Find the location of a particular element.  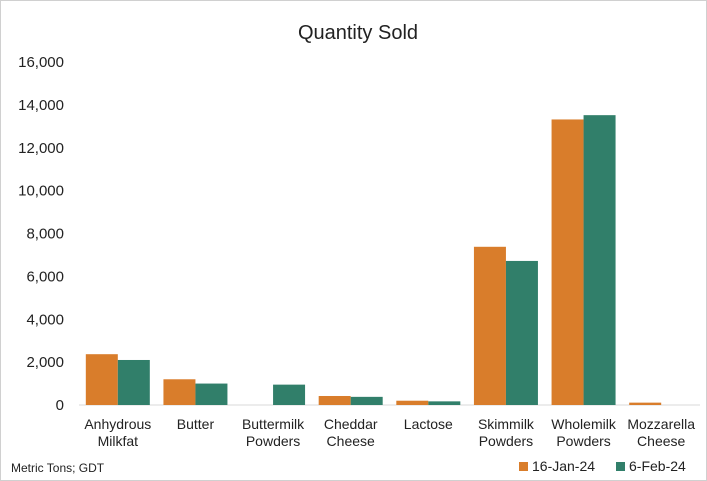

y-tick-label: 10,000 is located at coordinates (41, 191).